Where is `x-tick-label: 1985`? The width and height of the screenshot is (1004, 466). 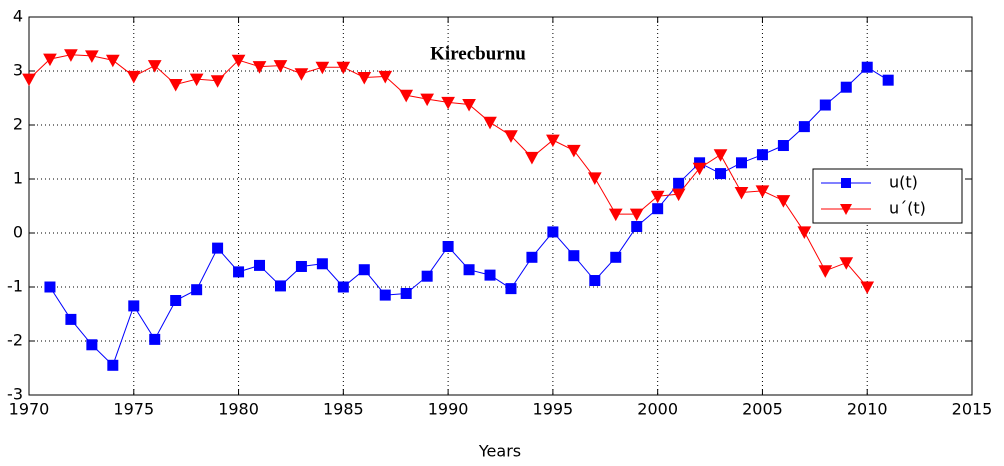 x-tick-label: 1985 is located at coordinates (343, 409).